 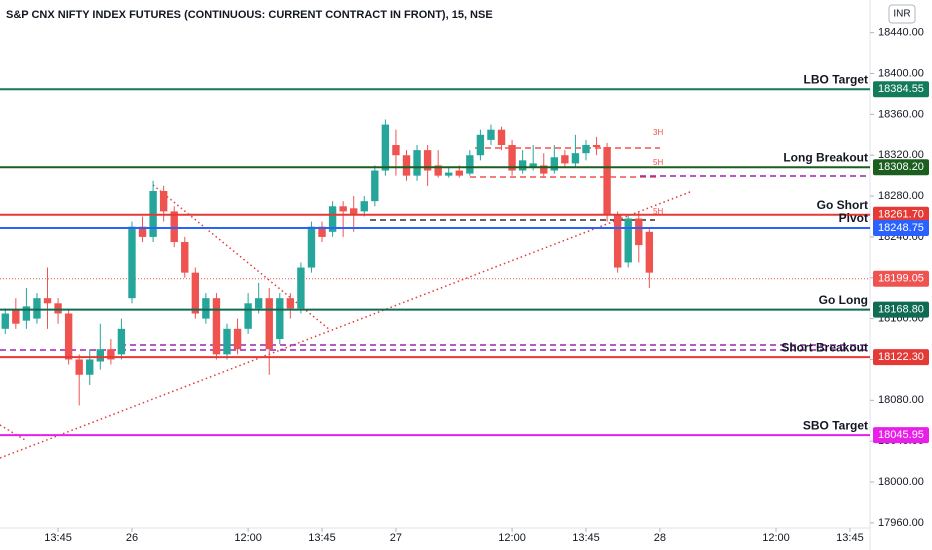 What do you see at coordinates (901, 196) in the screenshot?
I see `y-tick-label: 18280.00` at bounding box center [901, 196].